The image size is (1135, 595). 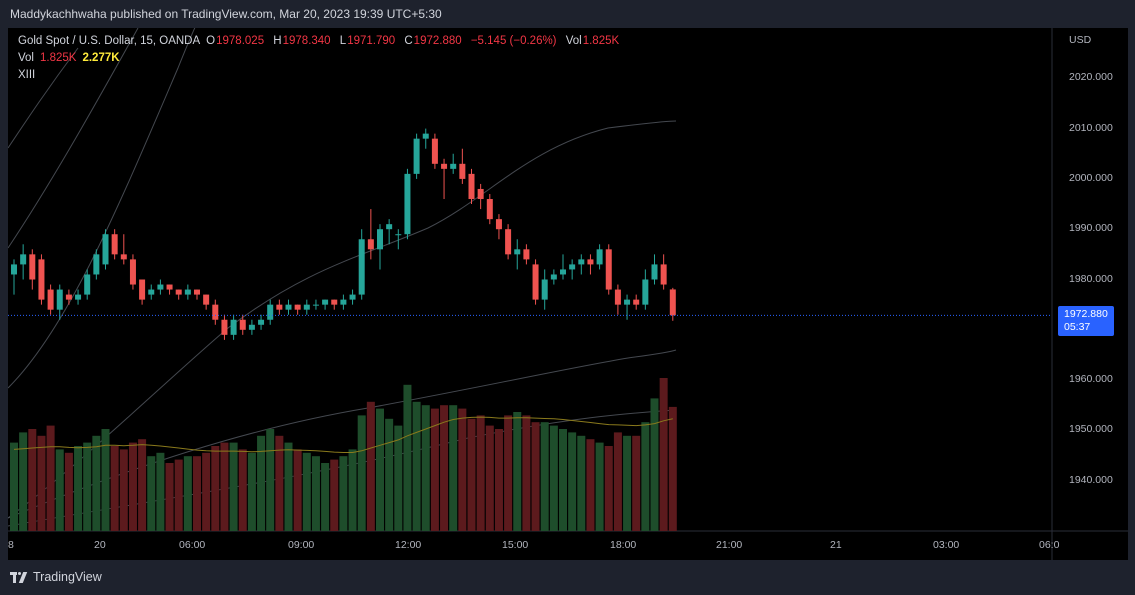 What do you see at coordinates (1091, 77) in the screenshot?
I see `price-tick-label: 2020.000` at bounding box center [1091, 77].